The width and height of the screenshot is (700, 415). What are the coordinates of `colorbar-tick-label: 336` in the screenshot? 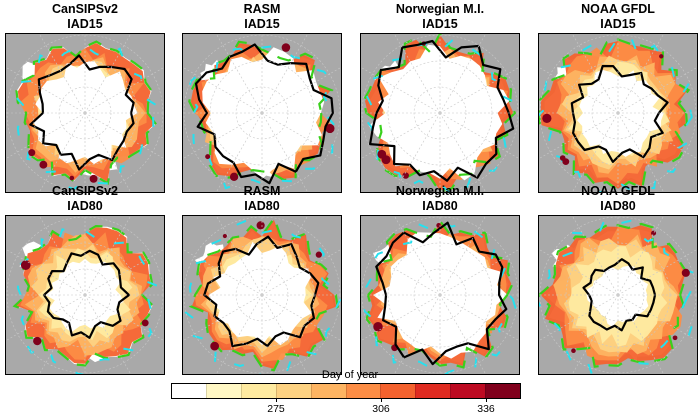 It's located at (486, 409).